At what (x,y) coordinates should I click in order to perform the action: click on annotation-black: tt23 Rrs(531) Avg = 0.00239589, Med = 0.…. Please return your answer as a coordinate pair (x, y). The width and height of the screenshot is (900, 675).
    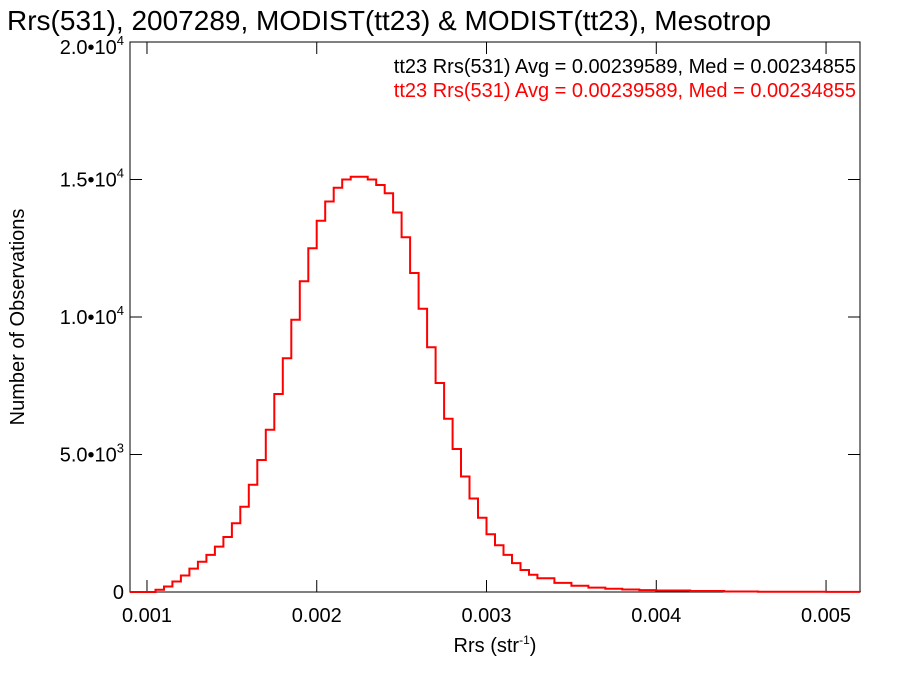
    Looking at the image, I should click on (625, 67).